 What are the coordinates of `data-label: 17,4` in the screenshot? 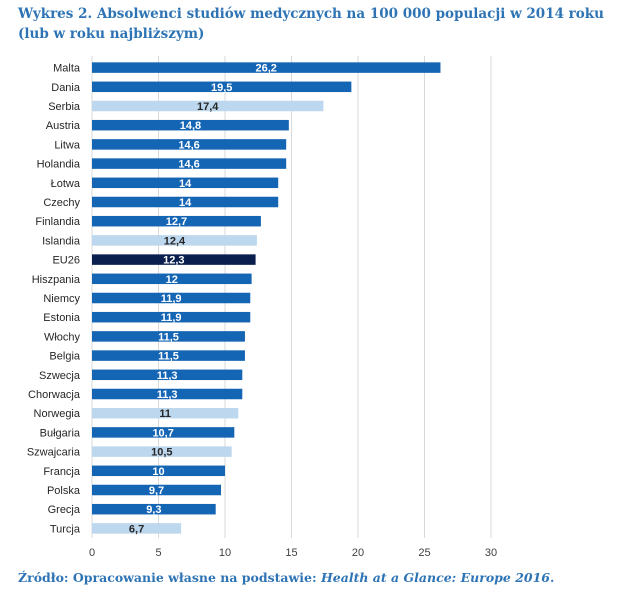 It's located at (208, 107).